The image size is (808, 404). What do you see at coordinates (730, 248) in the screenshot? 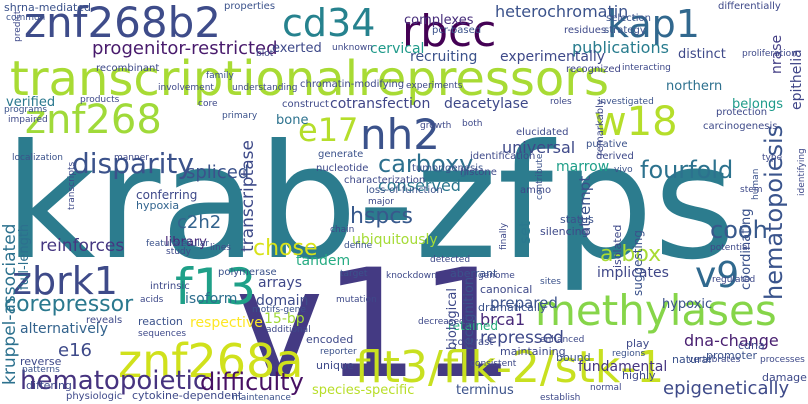
I see `cloud-word: potential` at bounding box center [730, 248].